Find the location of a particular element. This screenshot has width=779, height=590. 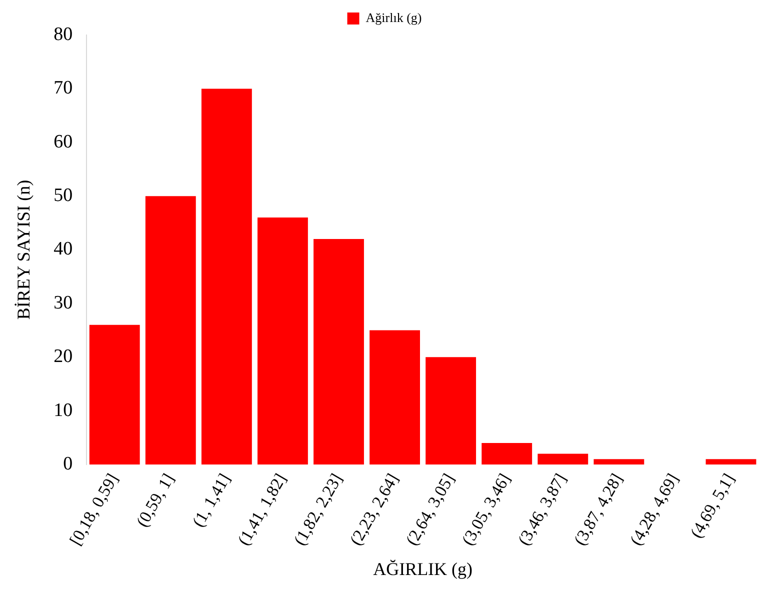

y-tick-label: 60 is located at coordinates (63, 141).